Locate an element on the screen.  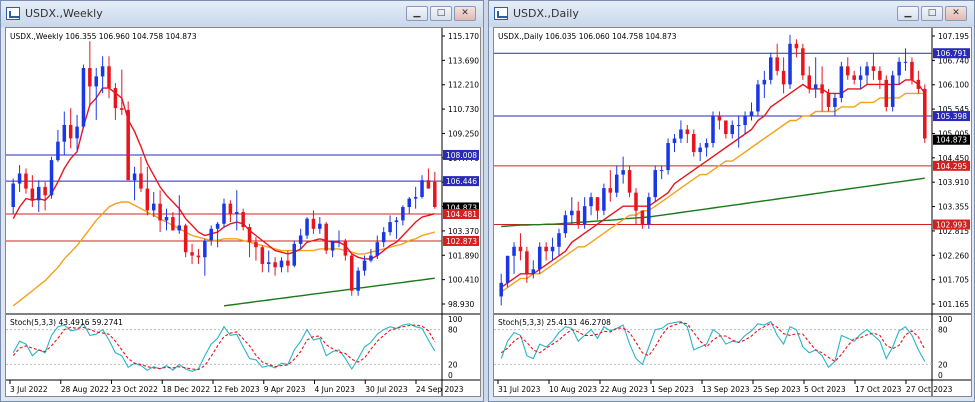
weekly-window-title: USDX.,Weekly is located at coordinates (64, 13).